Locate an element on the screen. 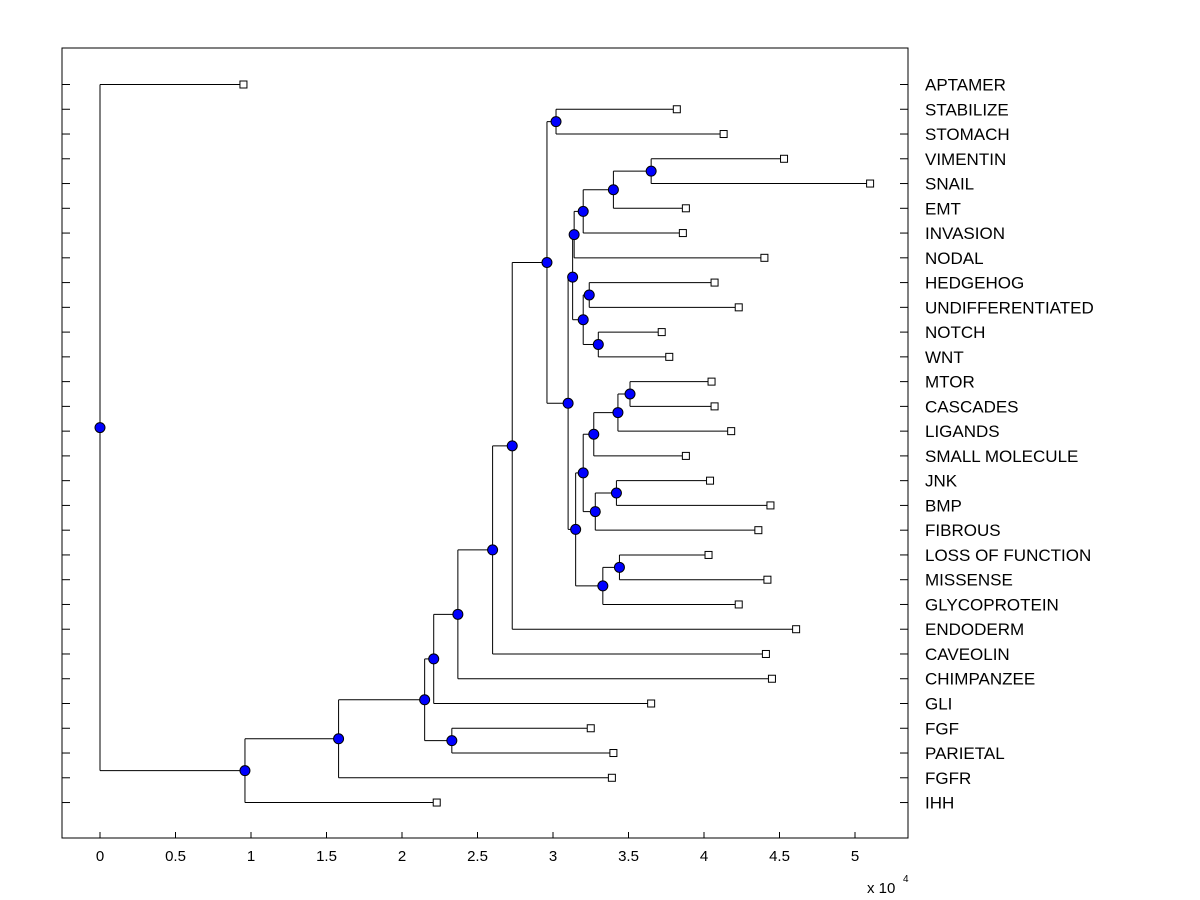 The image size is (1200, 900). leaf-label: EMT is located at coordinates (943, 208).